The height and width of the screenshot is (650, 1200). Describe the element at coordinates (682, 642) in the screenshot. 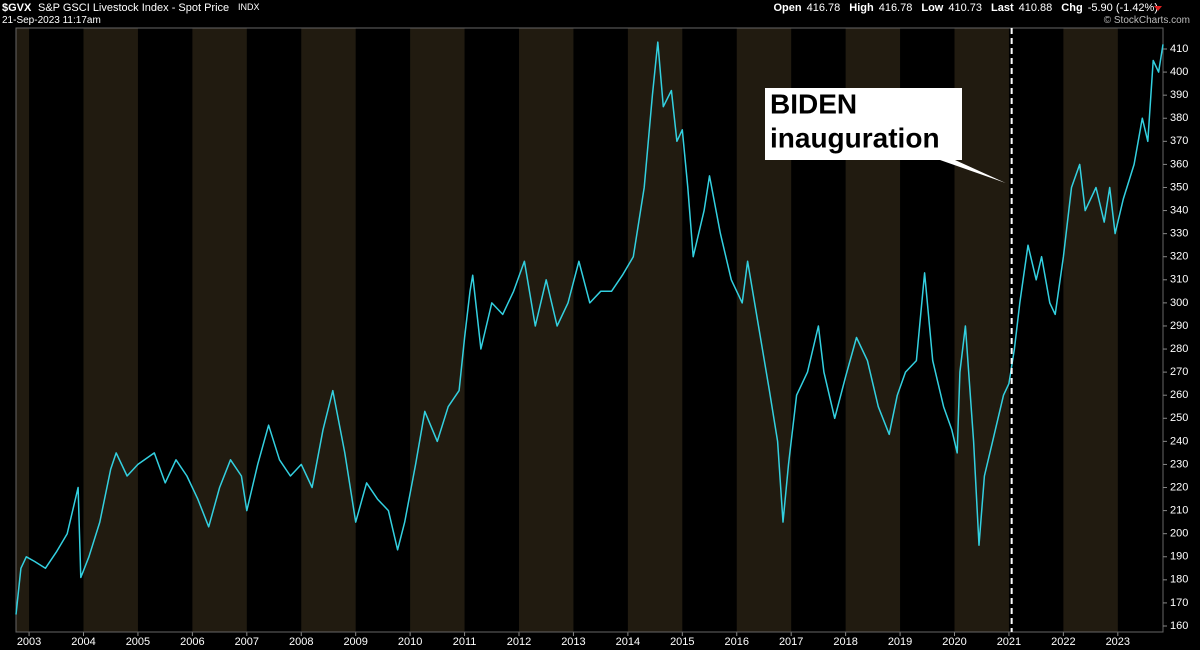

I see `x-tick-label: 2015` at that location.